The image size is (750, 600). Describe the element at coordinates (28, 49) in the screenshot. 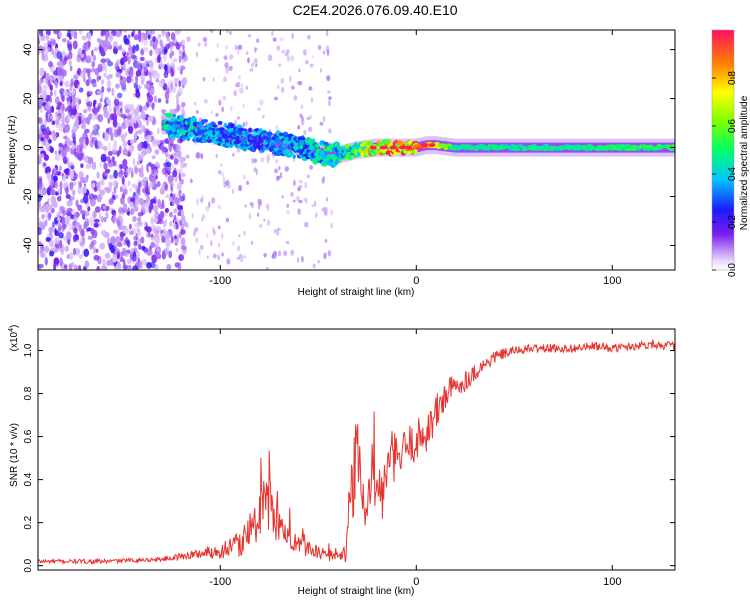

I see `y-tick-label: 40` at that location.